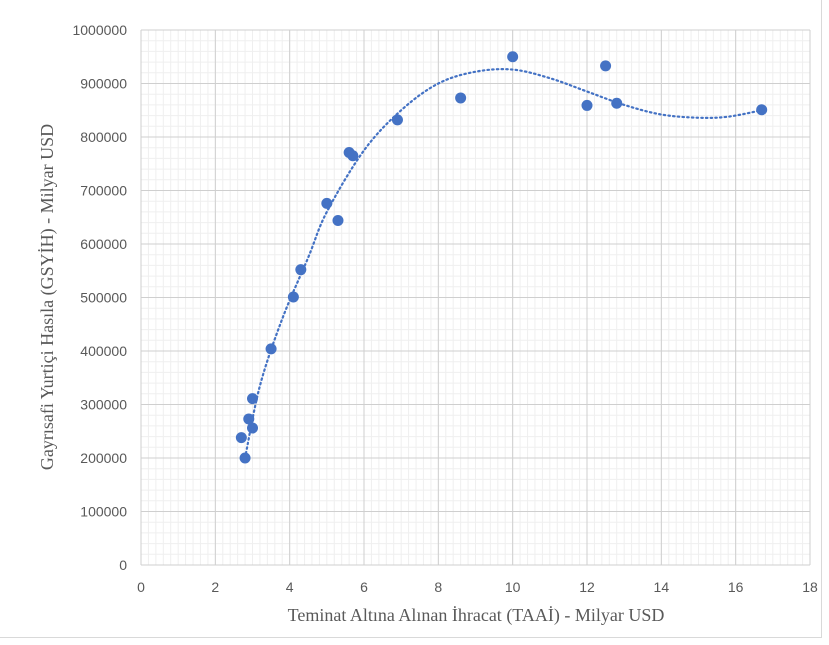 The height and width of the screenshot is (645, 829). Describe the element at coordinates (123, 565) in the screenshot. I see `y-tick-label: 0` at that location.